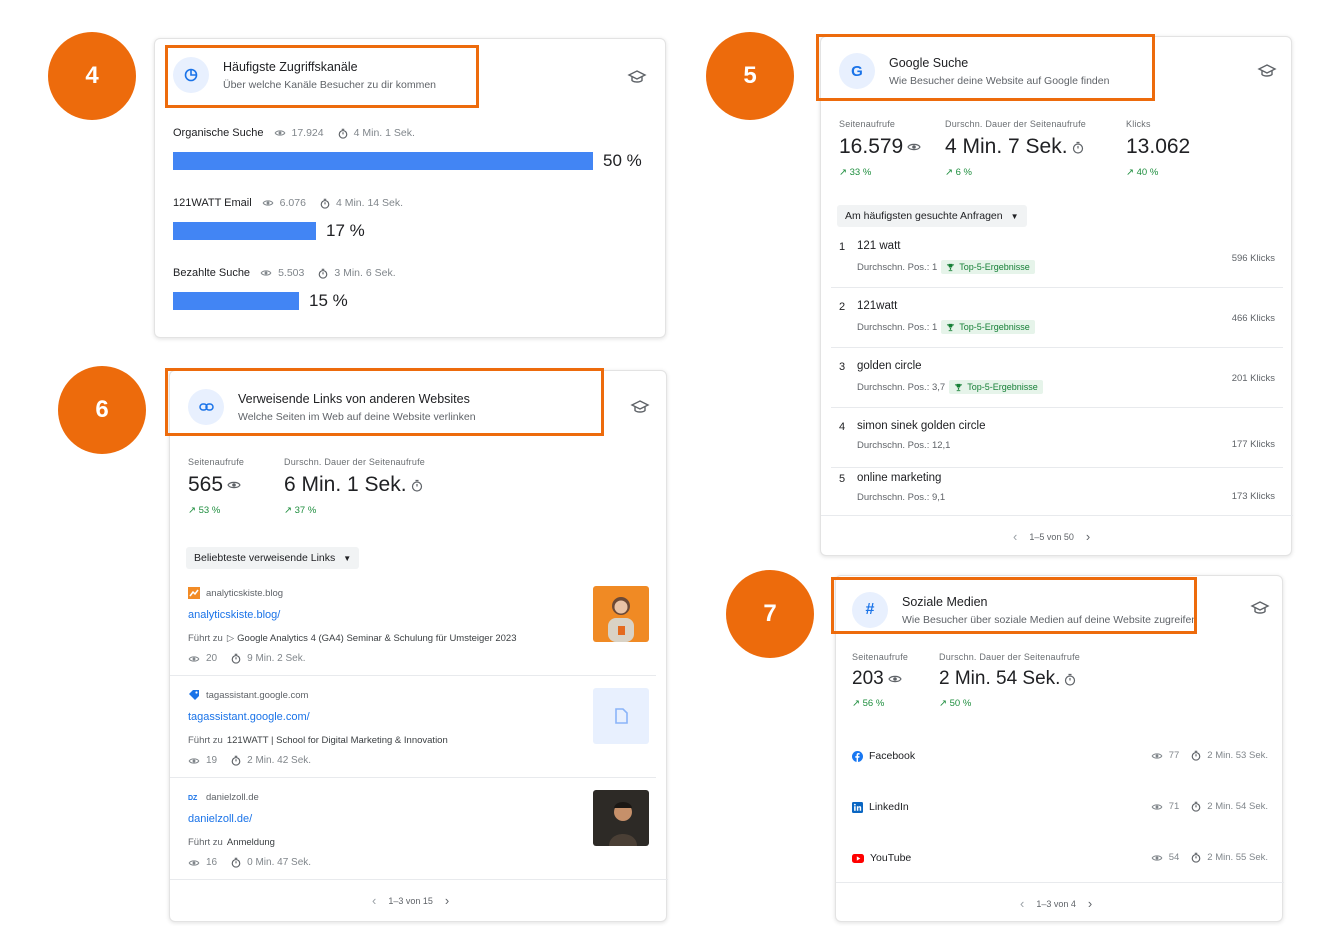  I want to click on trend-up: ↗ 37 %, so click(300, 510).